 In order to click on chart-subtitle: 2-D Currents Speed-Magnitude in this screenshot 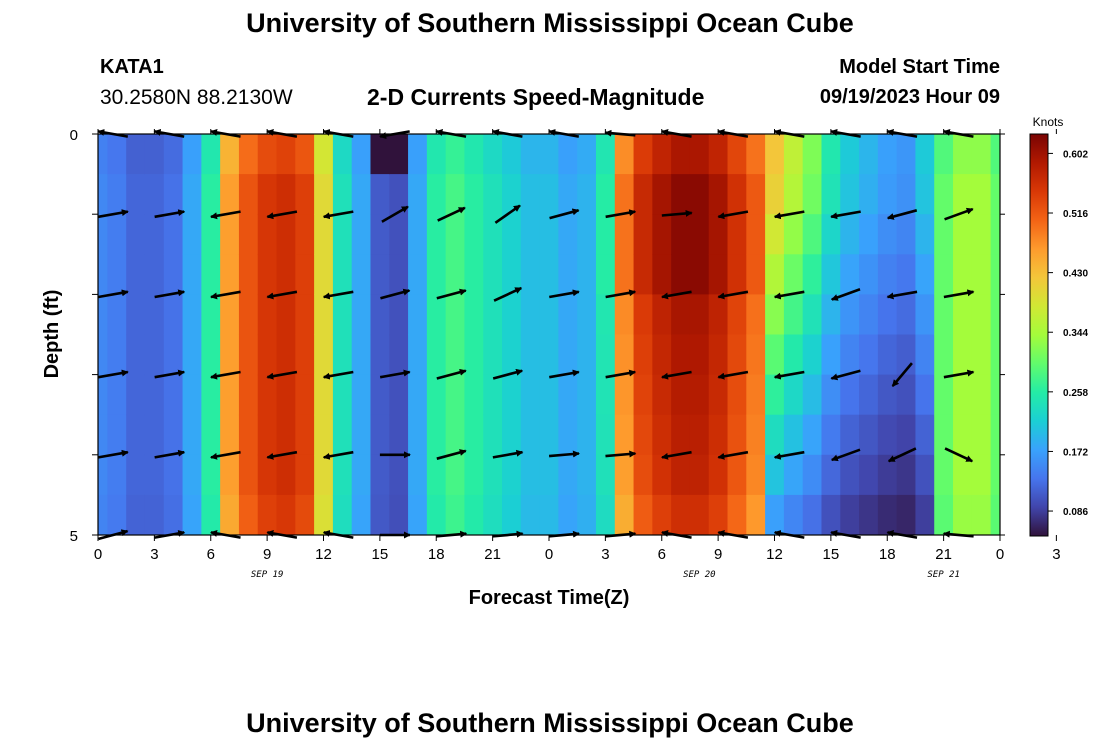, I will do `click(536, 97)`.